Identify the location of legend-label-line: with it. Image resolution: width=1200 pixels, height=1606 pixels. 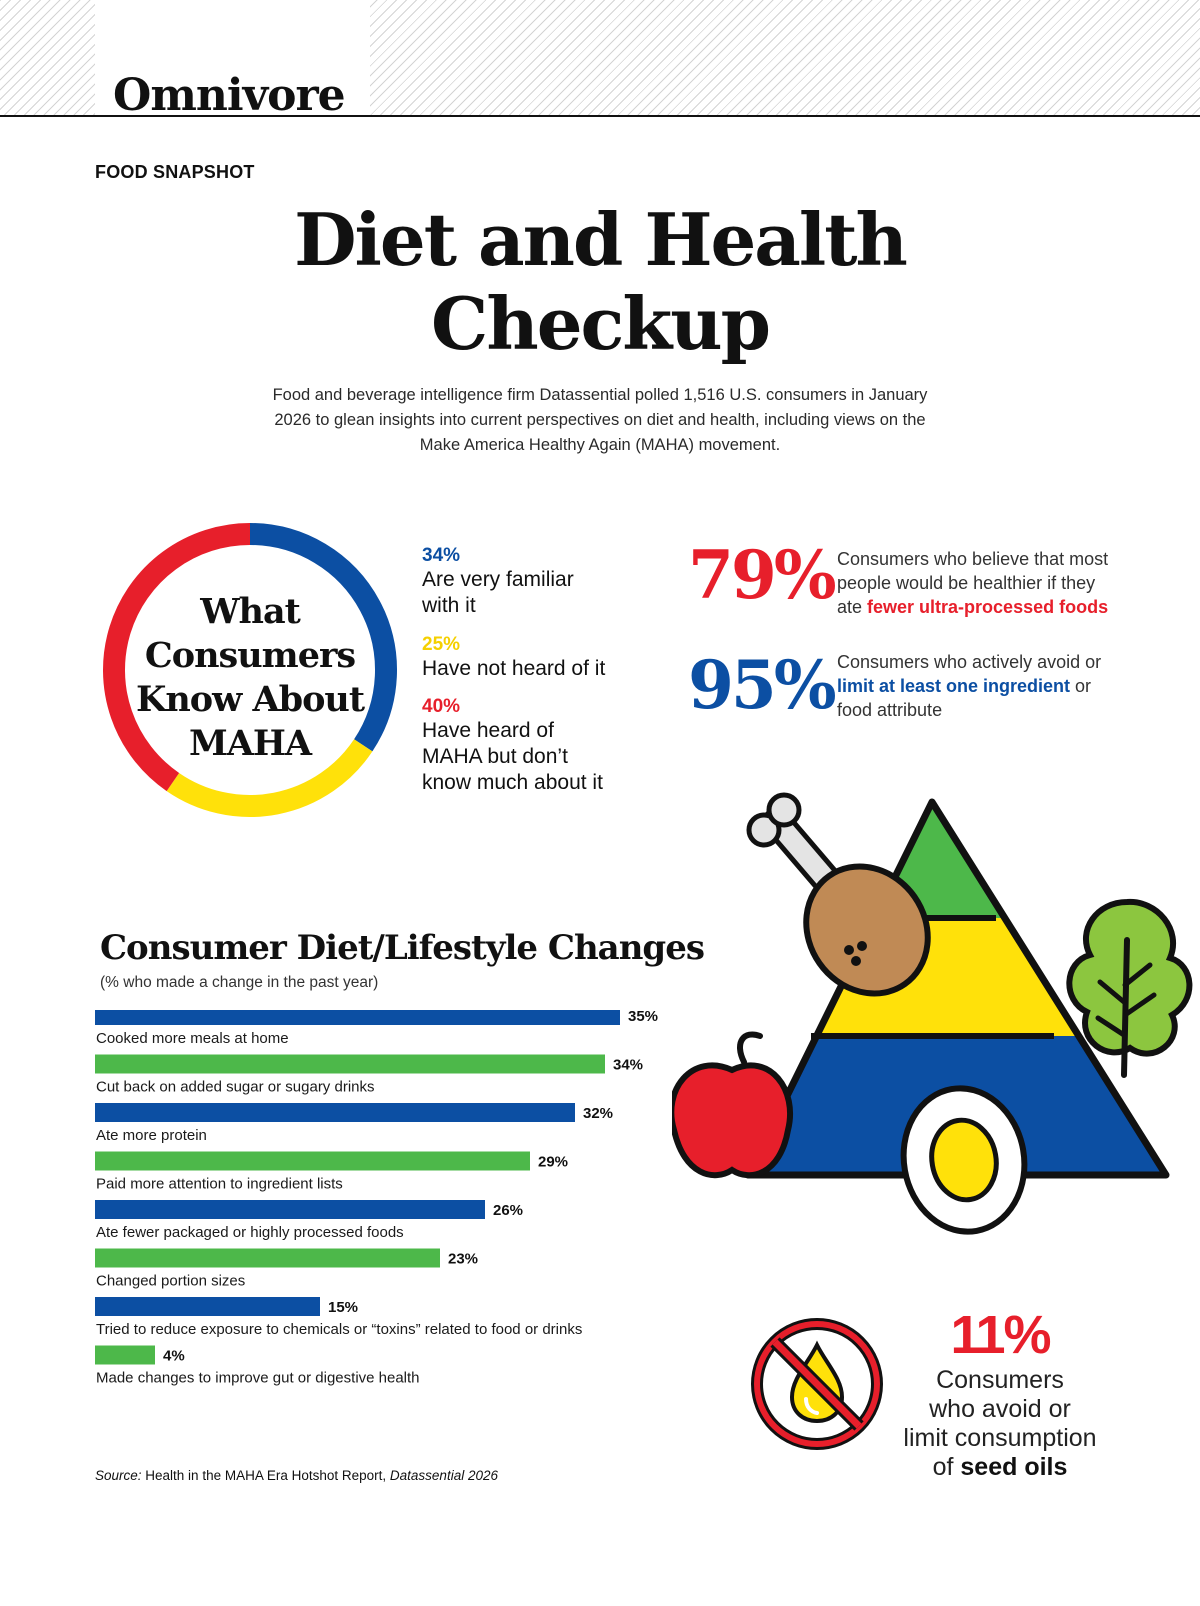
(449, 605).